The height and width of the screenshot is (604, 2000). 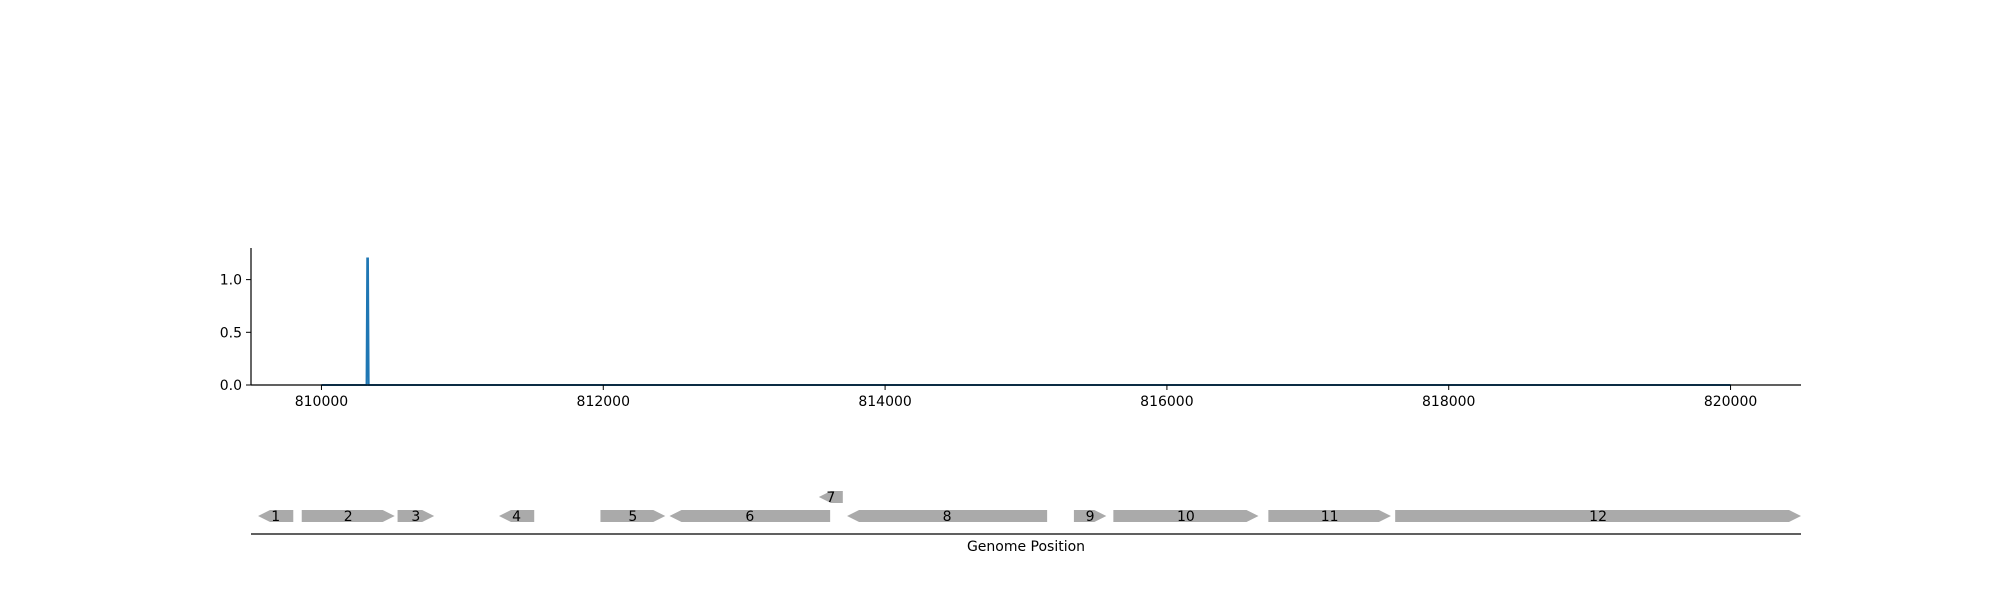 I want to click on y-tick-label: 0.0, so click(x=231, y=386).